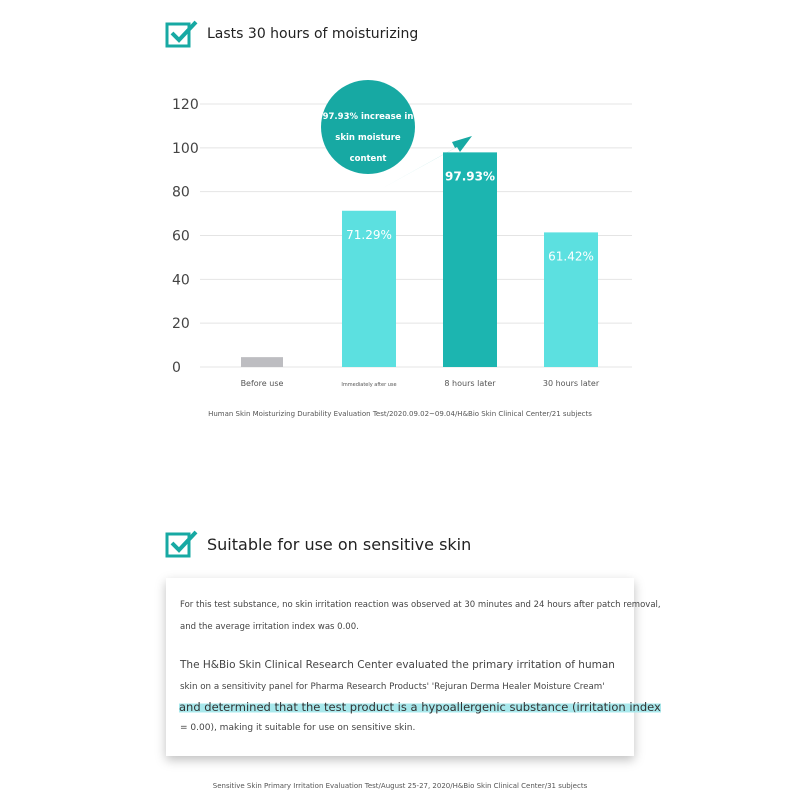  I want to click on y-tick-label: 60, so click(181, 237).